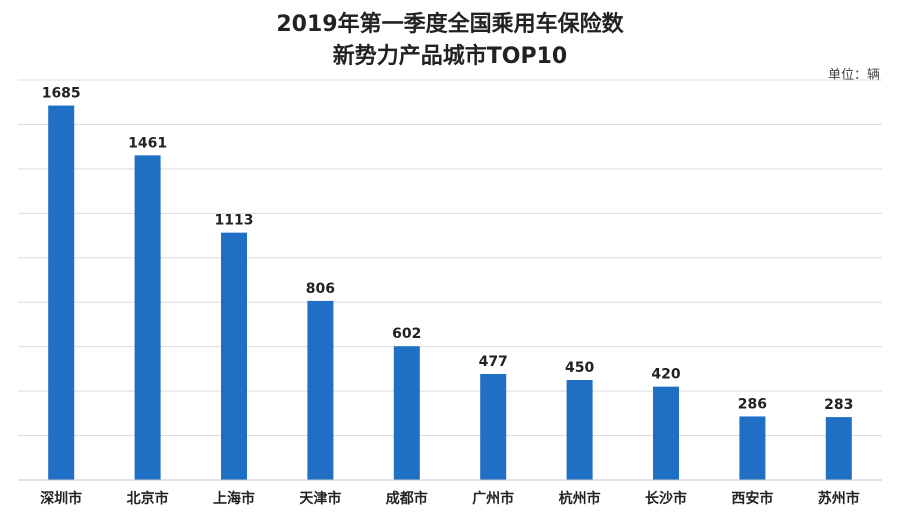  What do you see at coordinates (493, 362) in the screenshot?
I see `value-label-6: 477` at bounding box center [493, 362].